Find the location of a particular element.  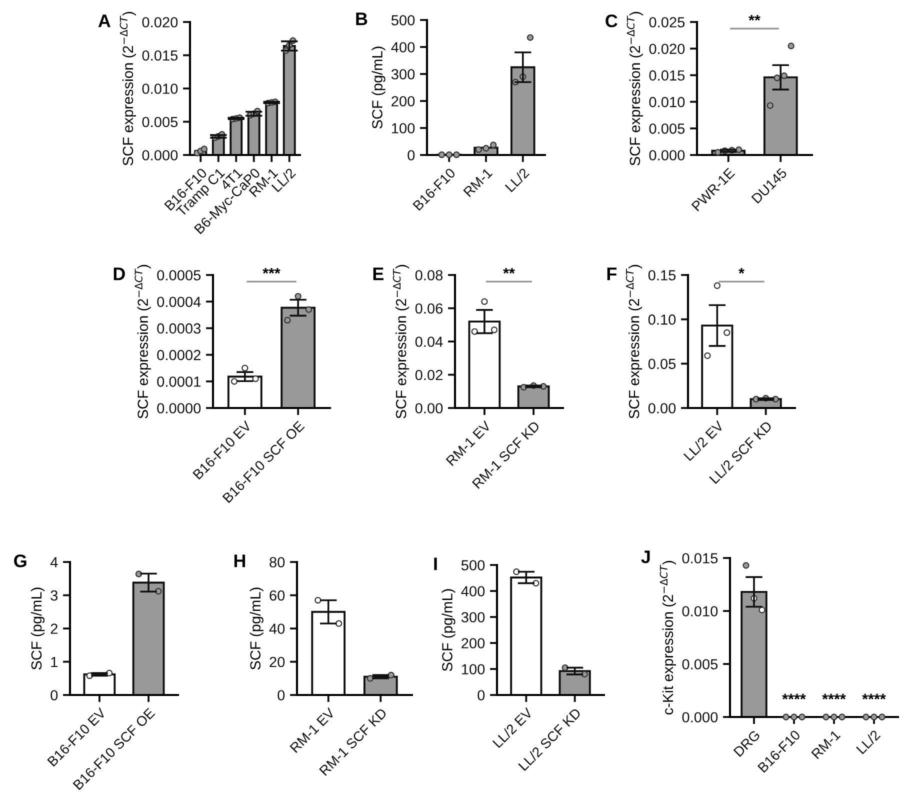

chart-title: E is located at coordinates (378, 274).